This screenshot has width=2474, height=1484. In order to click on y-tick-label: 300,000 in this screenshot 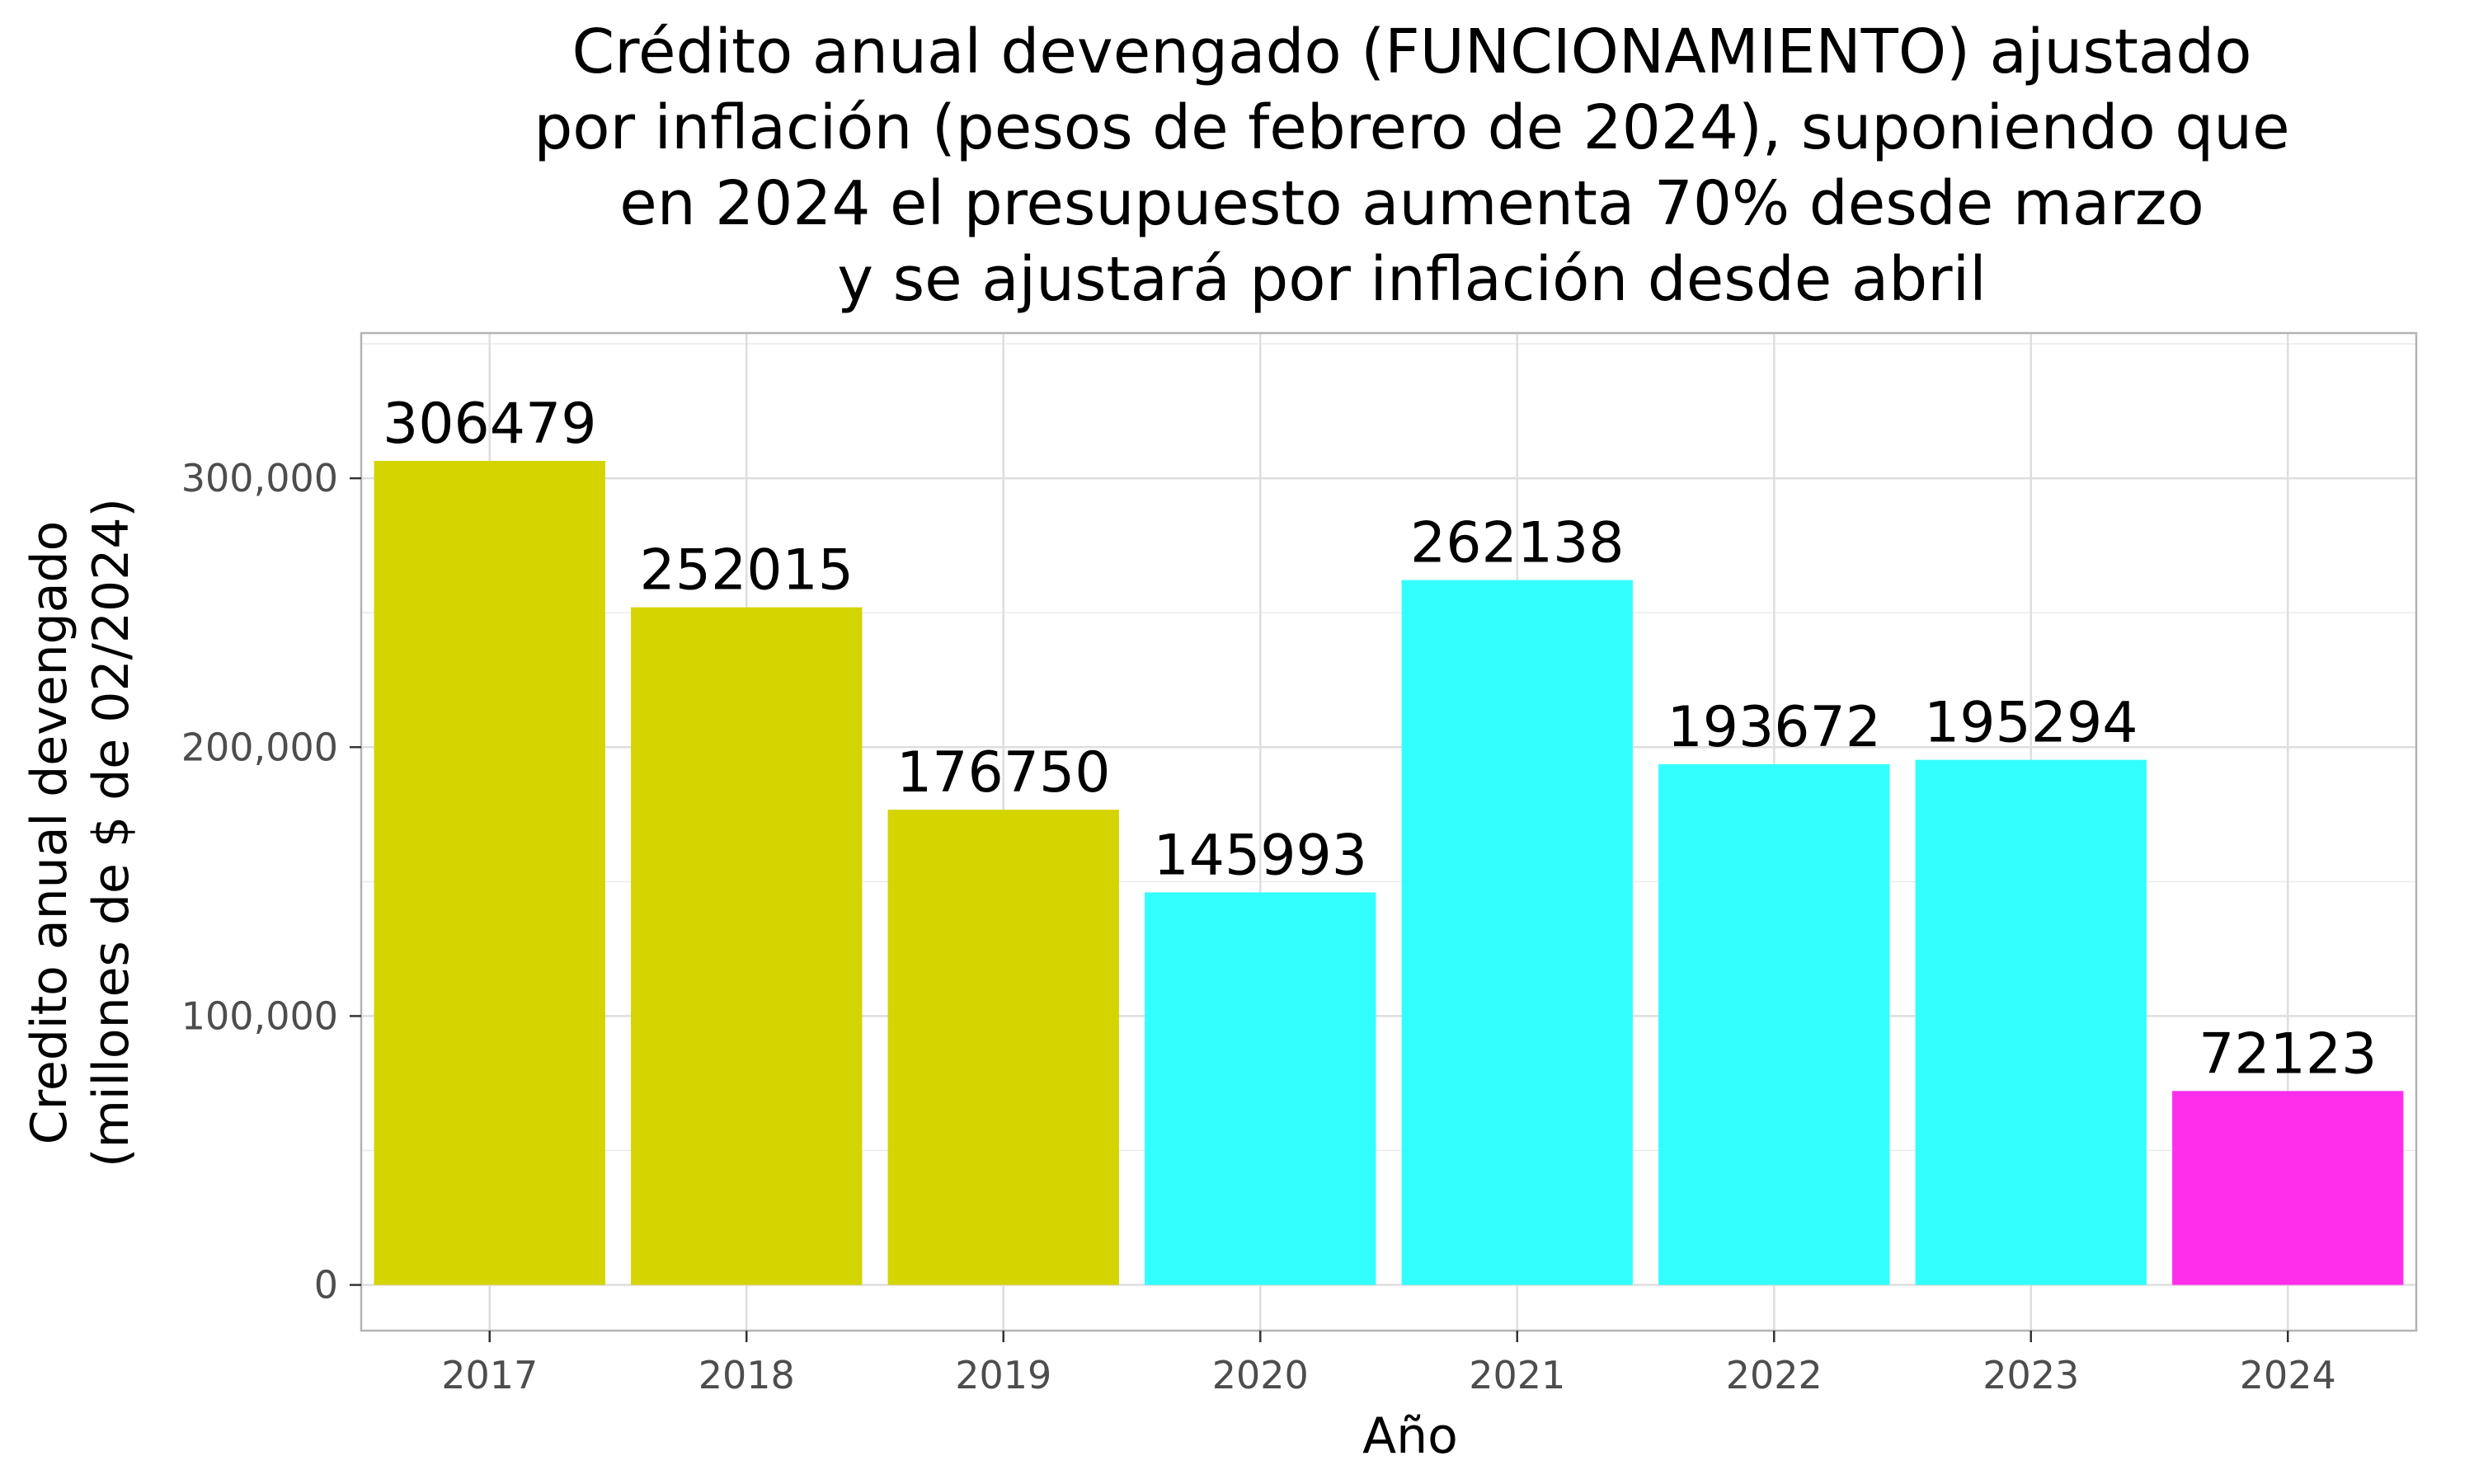, I will do `click(259, 478)`.